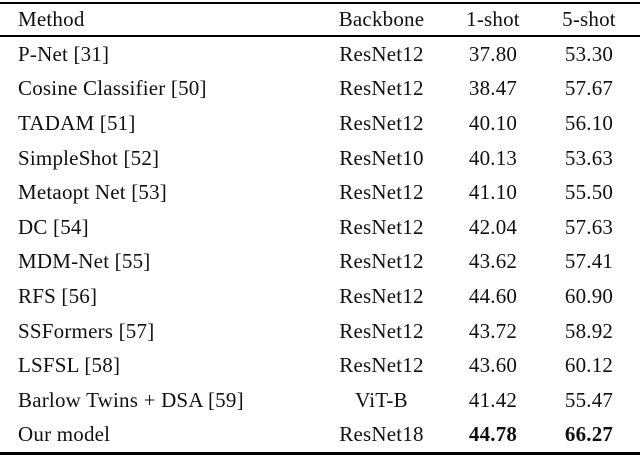 Image resolution: width=640 pixels, height=458 pixels. I want to click on table-row: RFS [56] ResNet12 44.60 60.90, so click(320, 296).